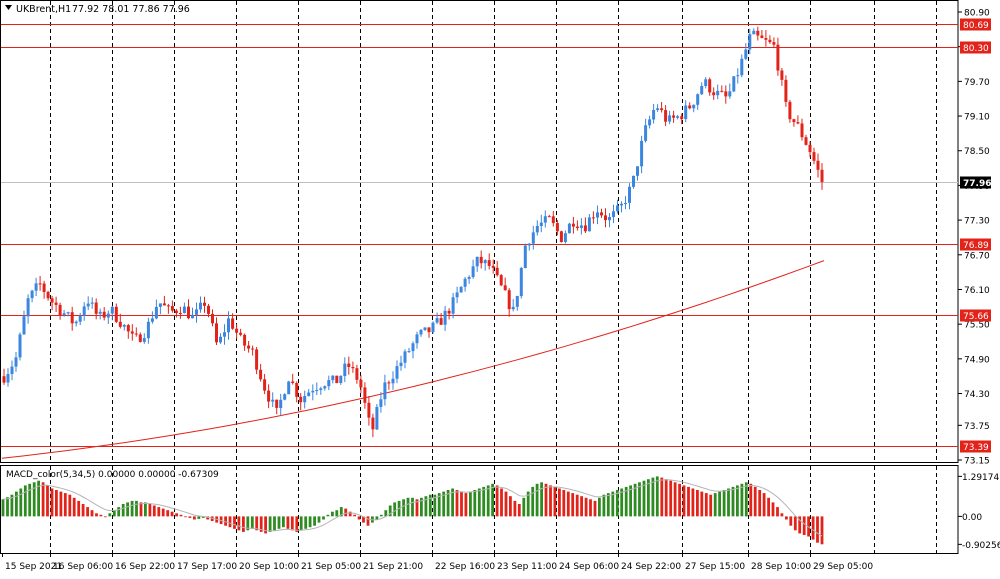  What do you see at coordinates (977, 395) in the screenshot?
I see `y-tick-label: 74.30` at bounding box center [977, 395].